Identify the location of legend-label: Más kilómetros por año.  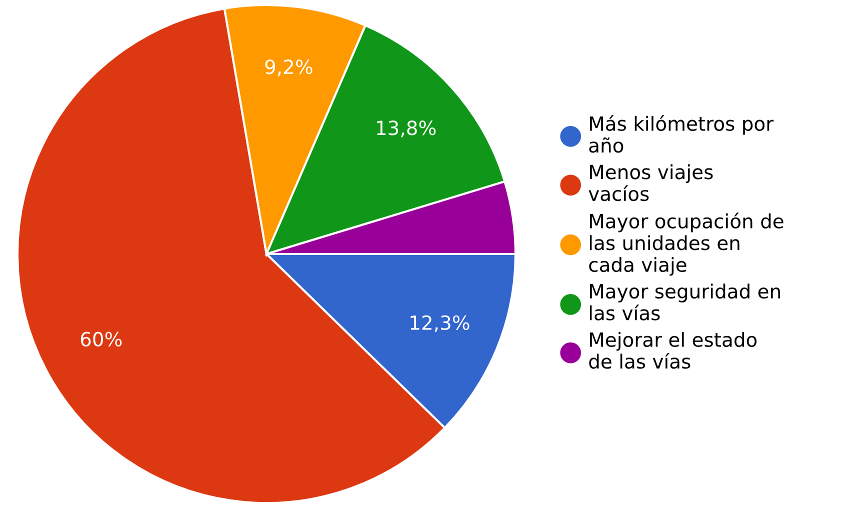
(681, 134).